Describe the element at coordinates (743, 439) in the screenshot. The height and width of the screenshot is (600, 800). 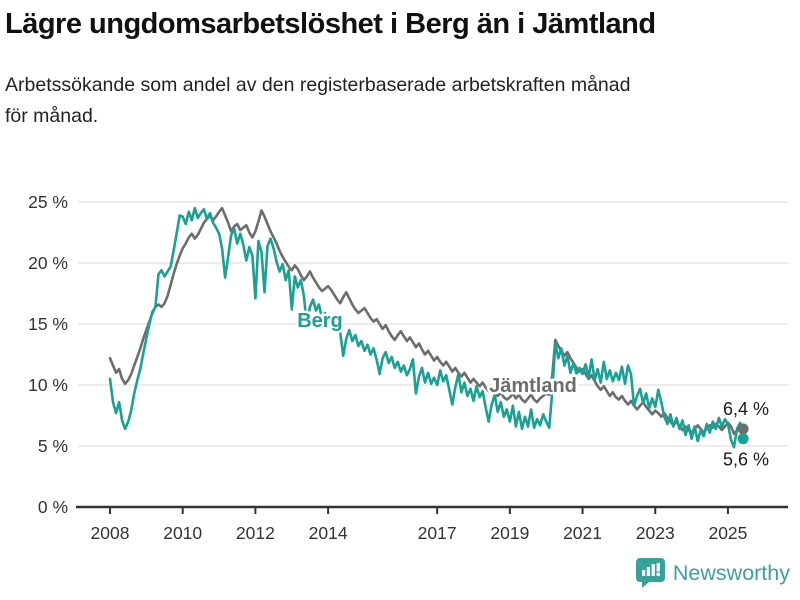
I see `end-dot-berg` at that location.